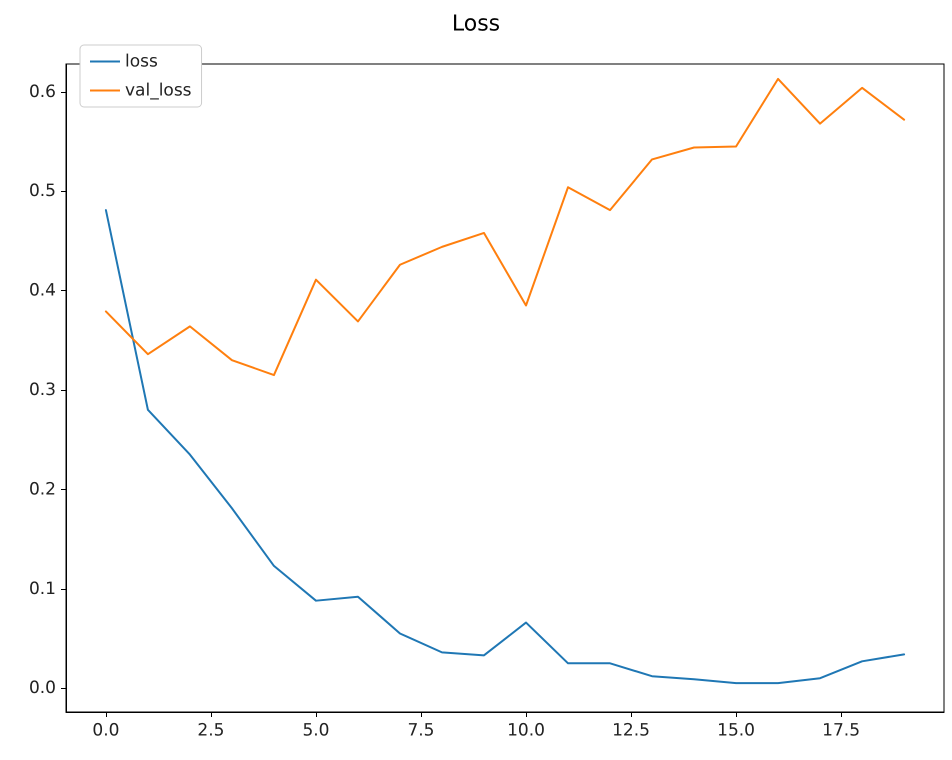 The image size is (952, 760). I want to click on x-tick-label: 0.0, so click(106, 730).